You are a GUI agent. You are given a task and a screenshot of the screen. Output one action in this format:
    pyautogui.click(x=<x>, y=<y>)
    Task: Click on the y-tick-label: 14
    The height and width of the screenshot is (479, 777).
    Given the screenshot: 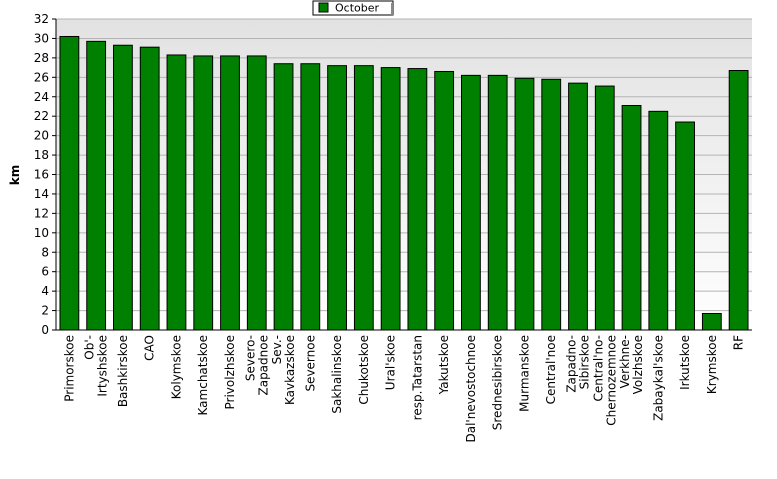 What is the action you would take?
    pyautogui.click(x=41, y=194)
    